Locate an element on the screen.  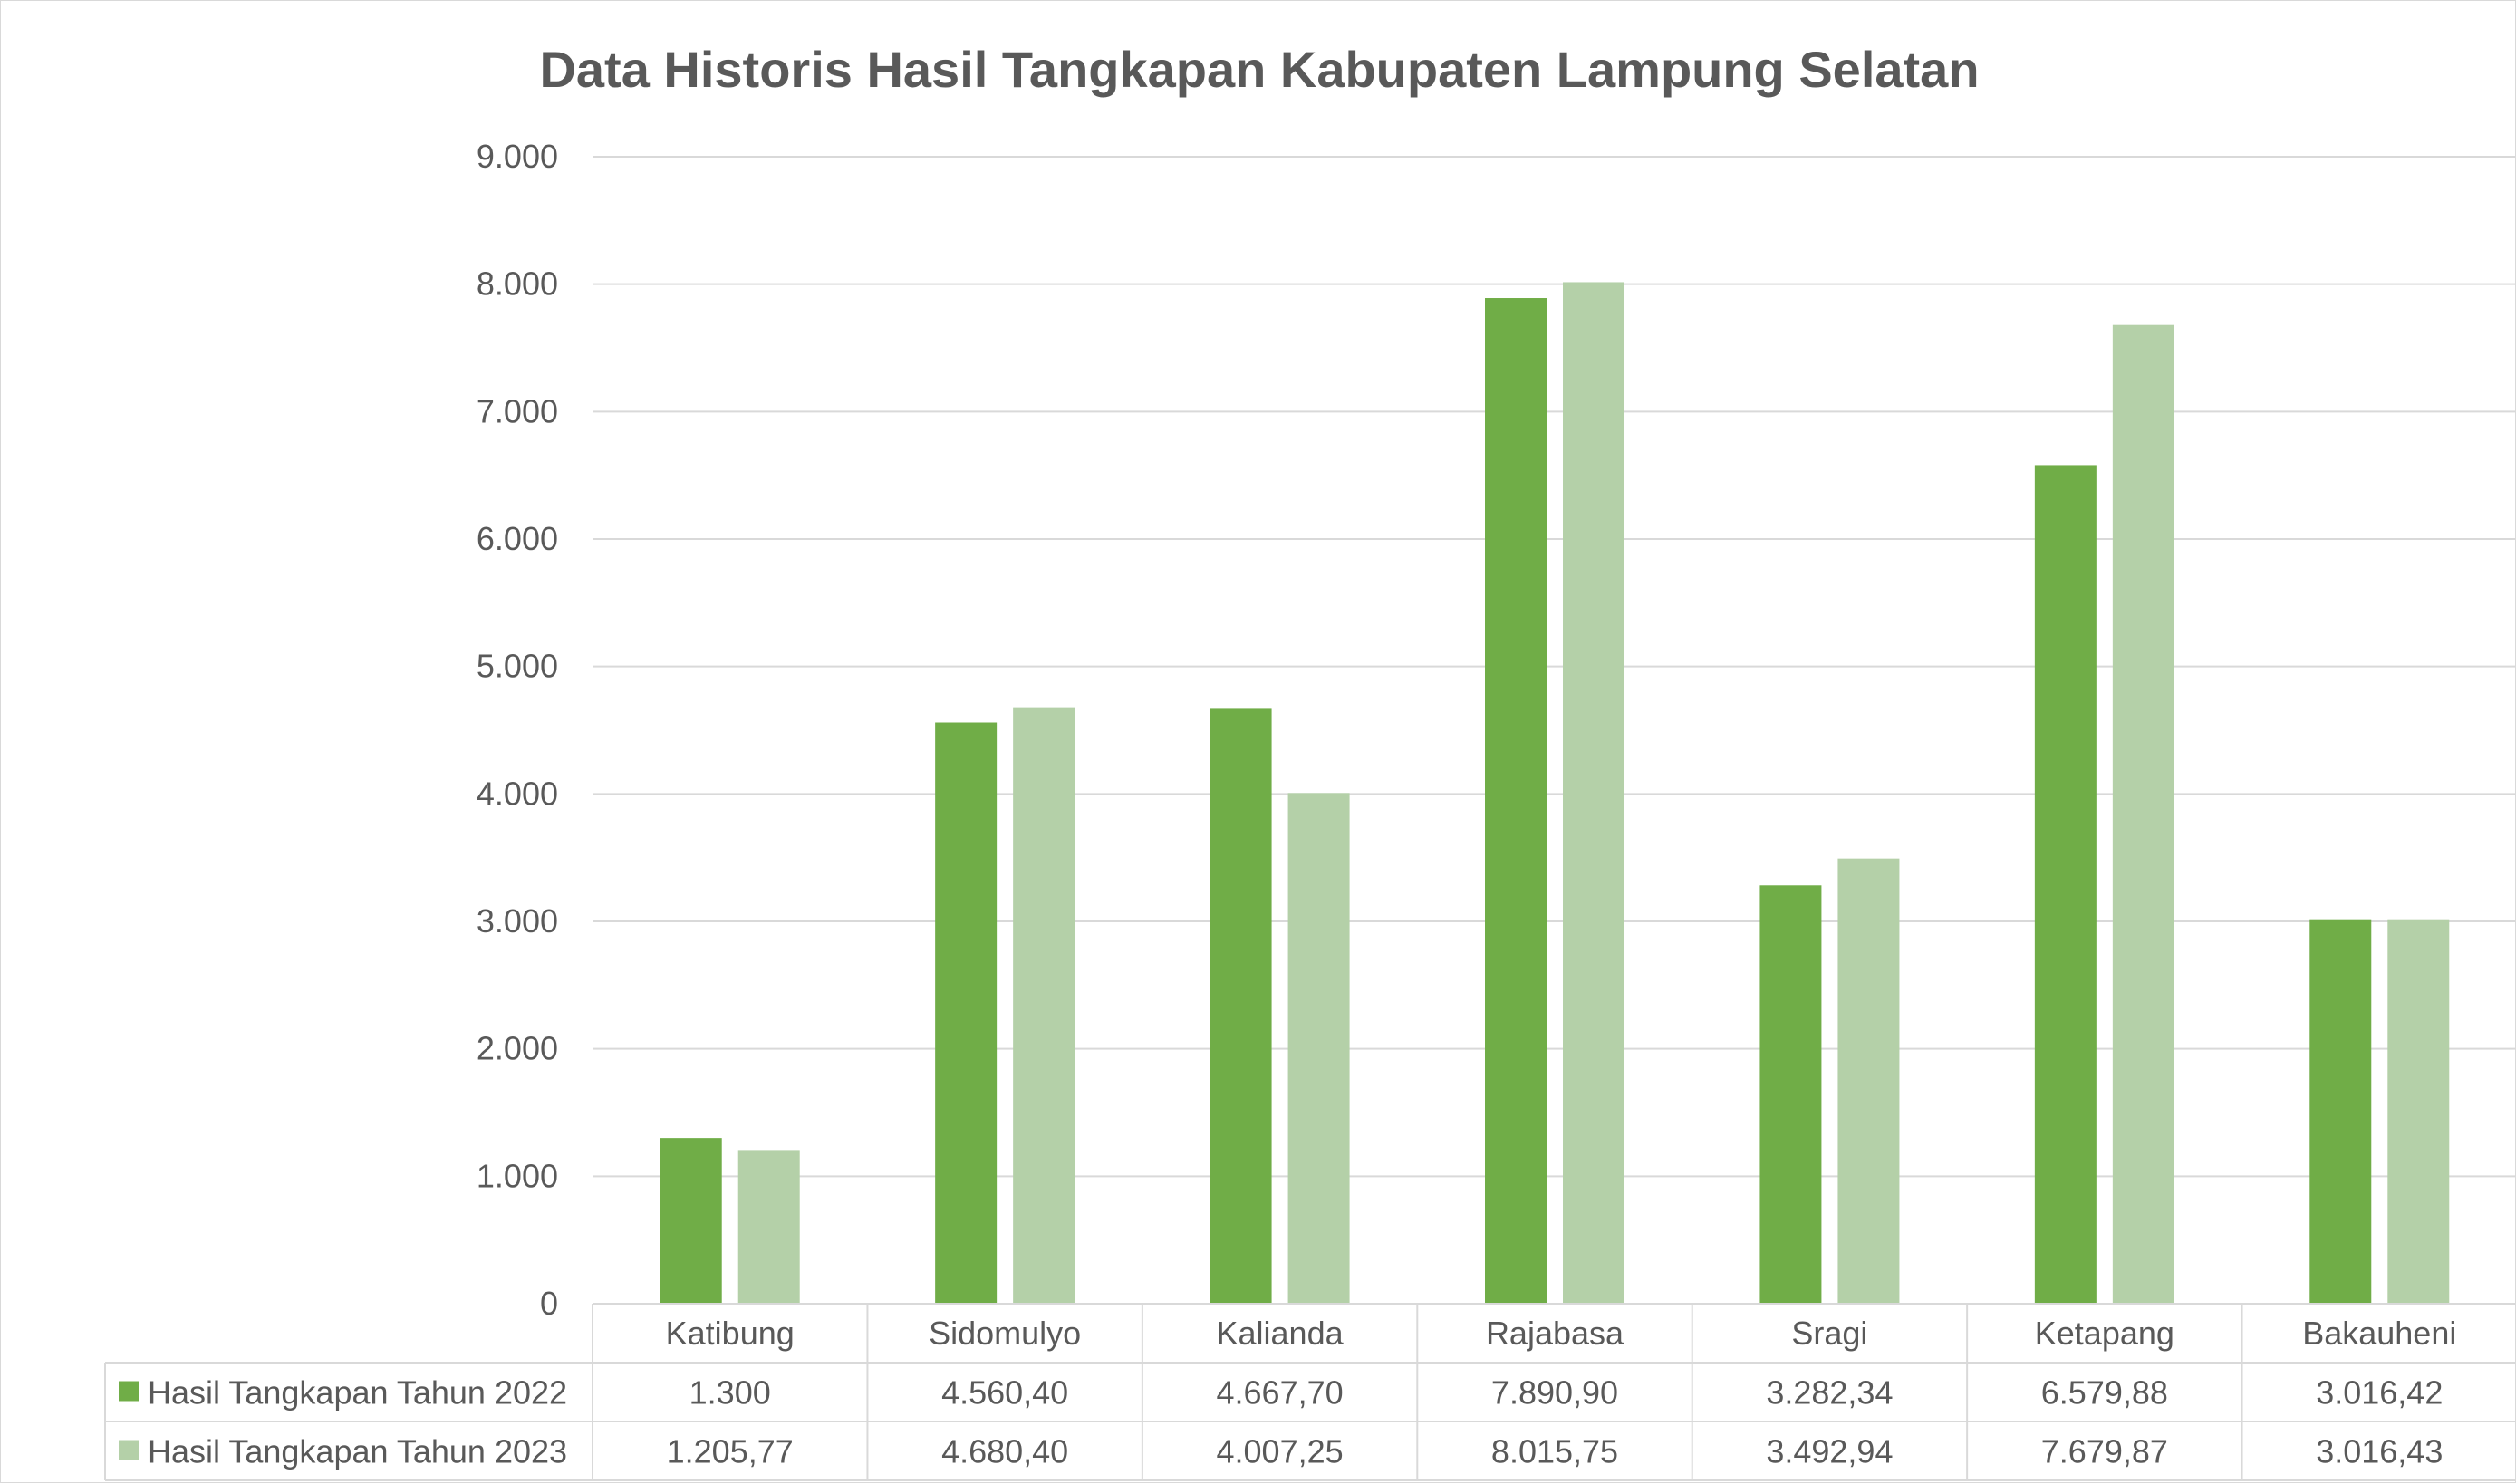
data-label: 4.680,40 is located at coordinates (1004, 1452).